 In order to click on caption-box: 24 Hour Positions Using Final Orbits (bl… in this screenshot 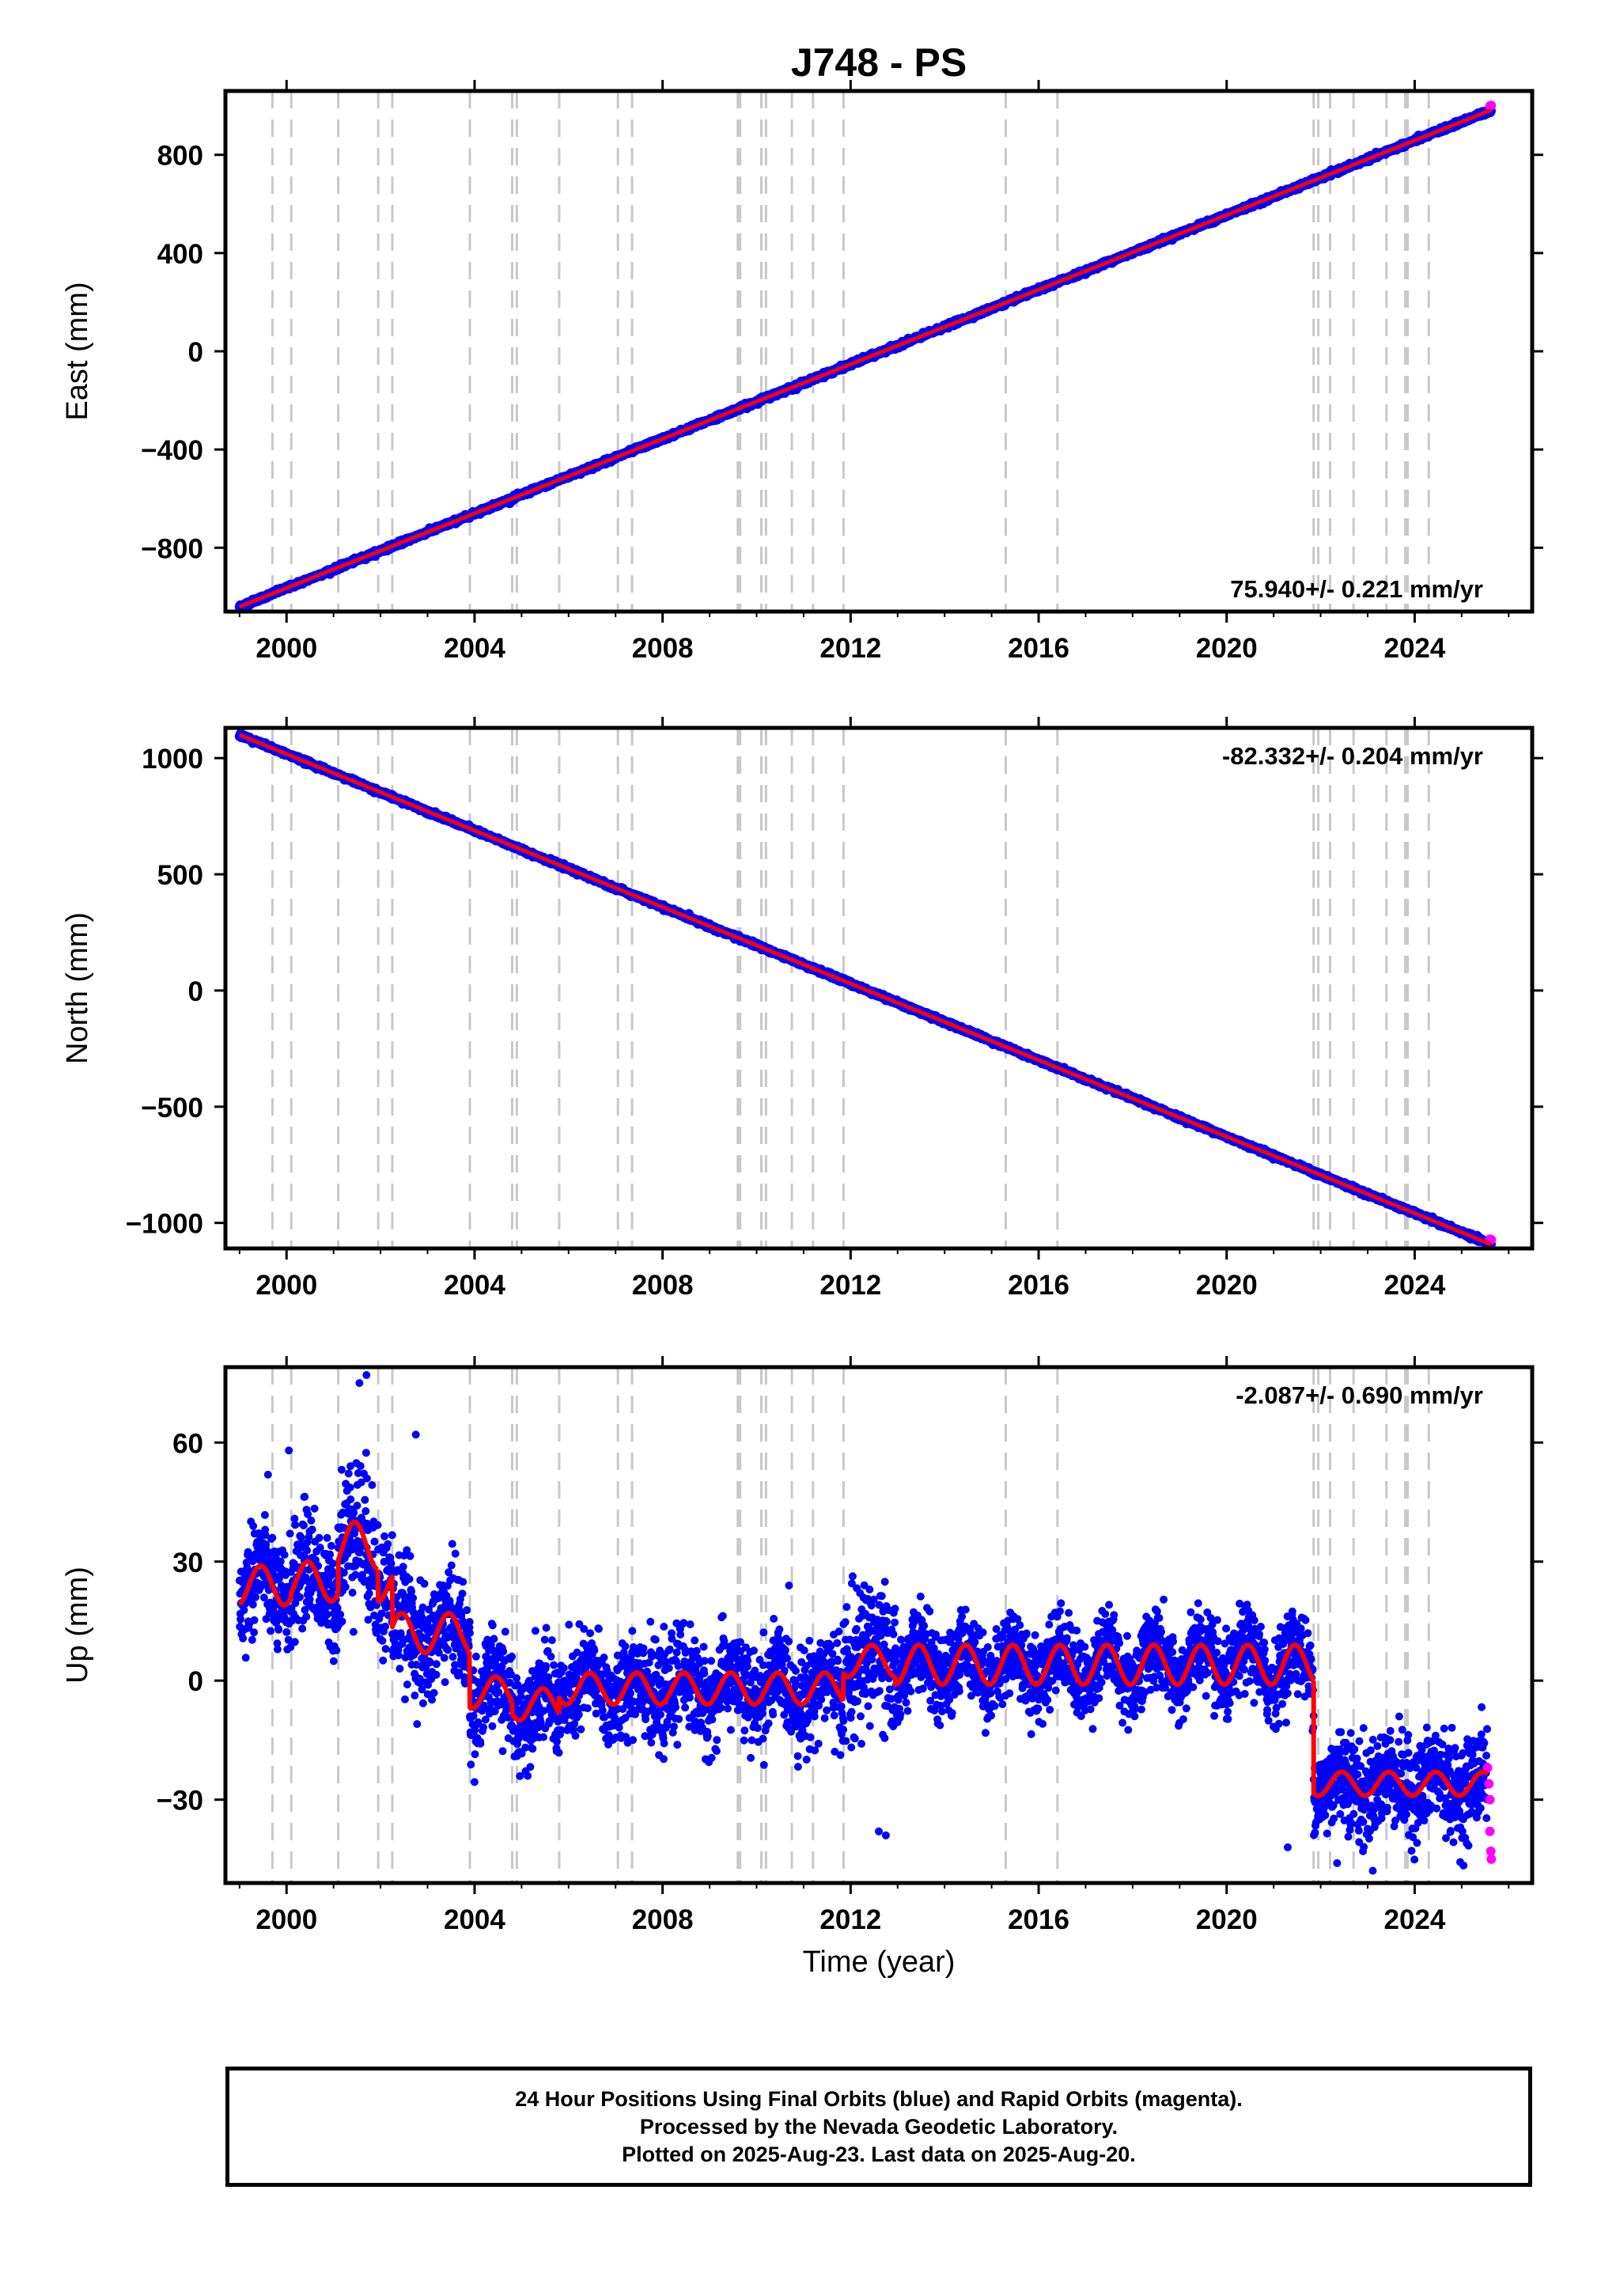, I will do `click(879, 2127)`.